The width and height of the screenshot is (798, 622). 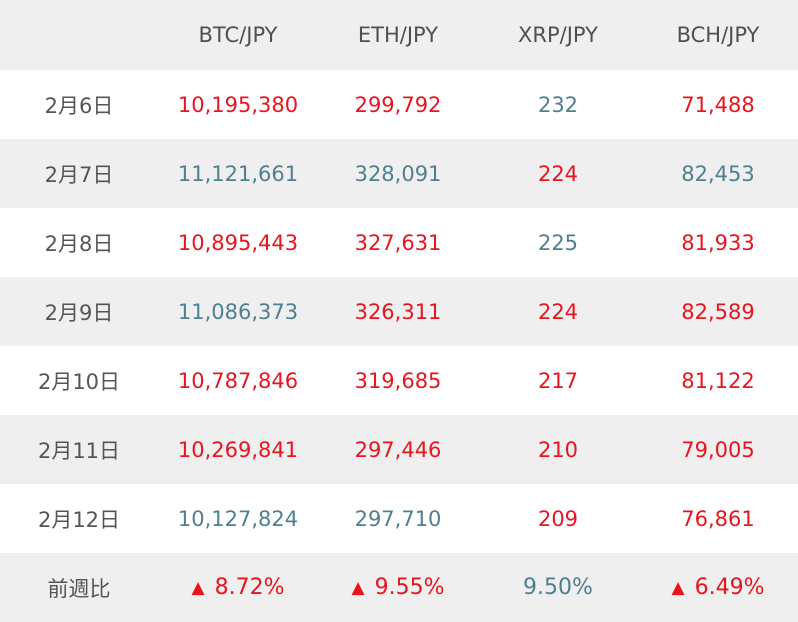 What do you see at coordinates (79, 449) in the screenshot?
I see `date-cell: 2月11日` at bounding box center [79, 449].